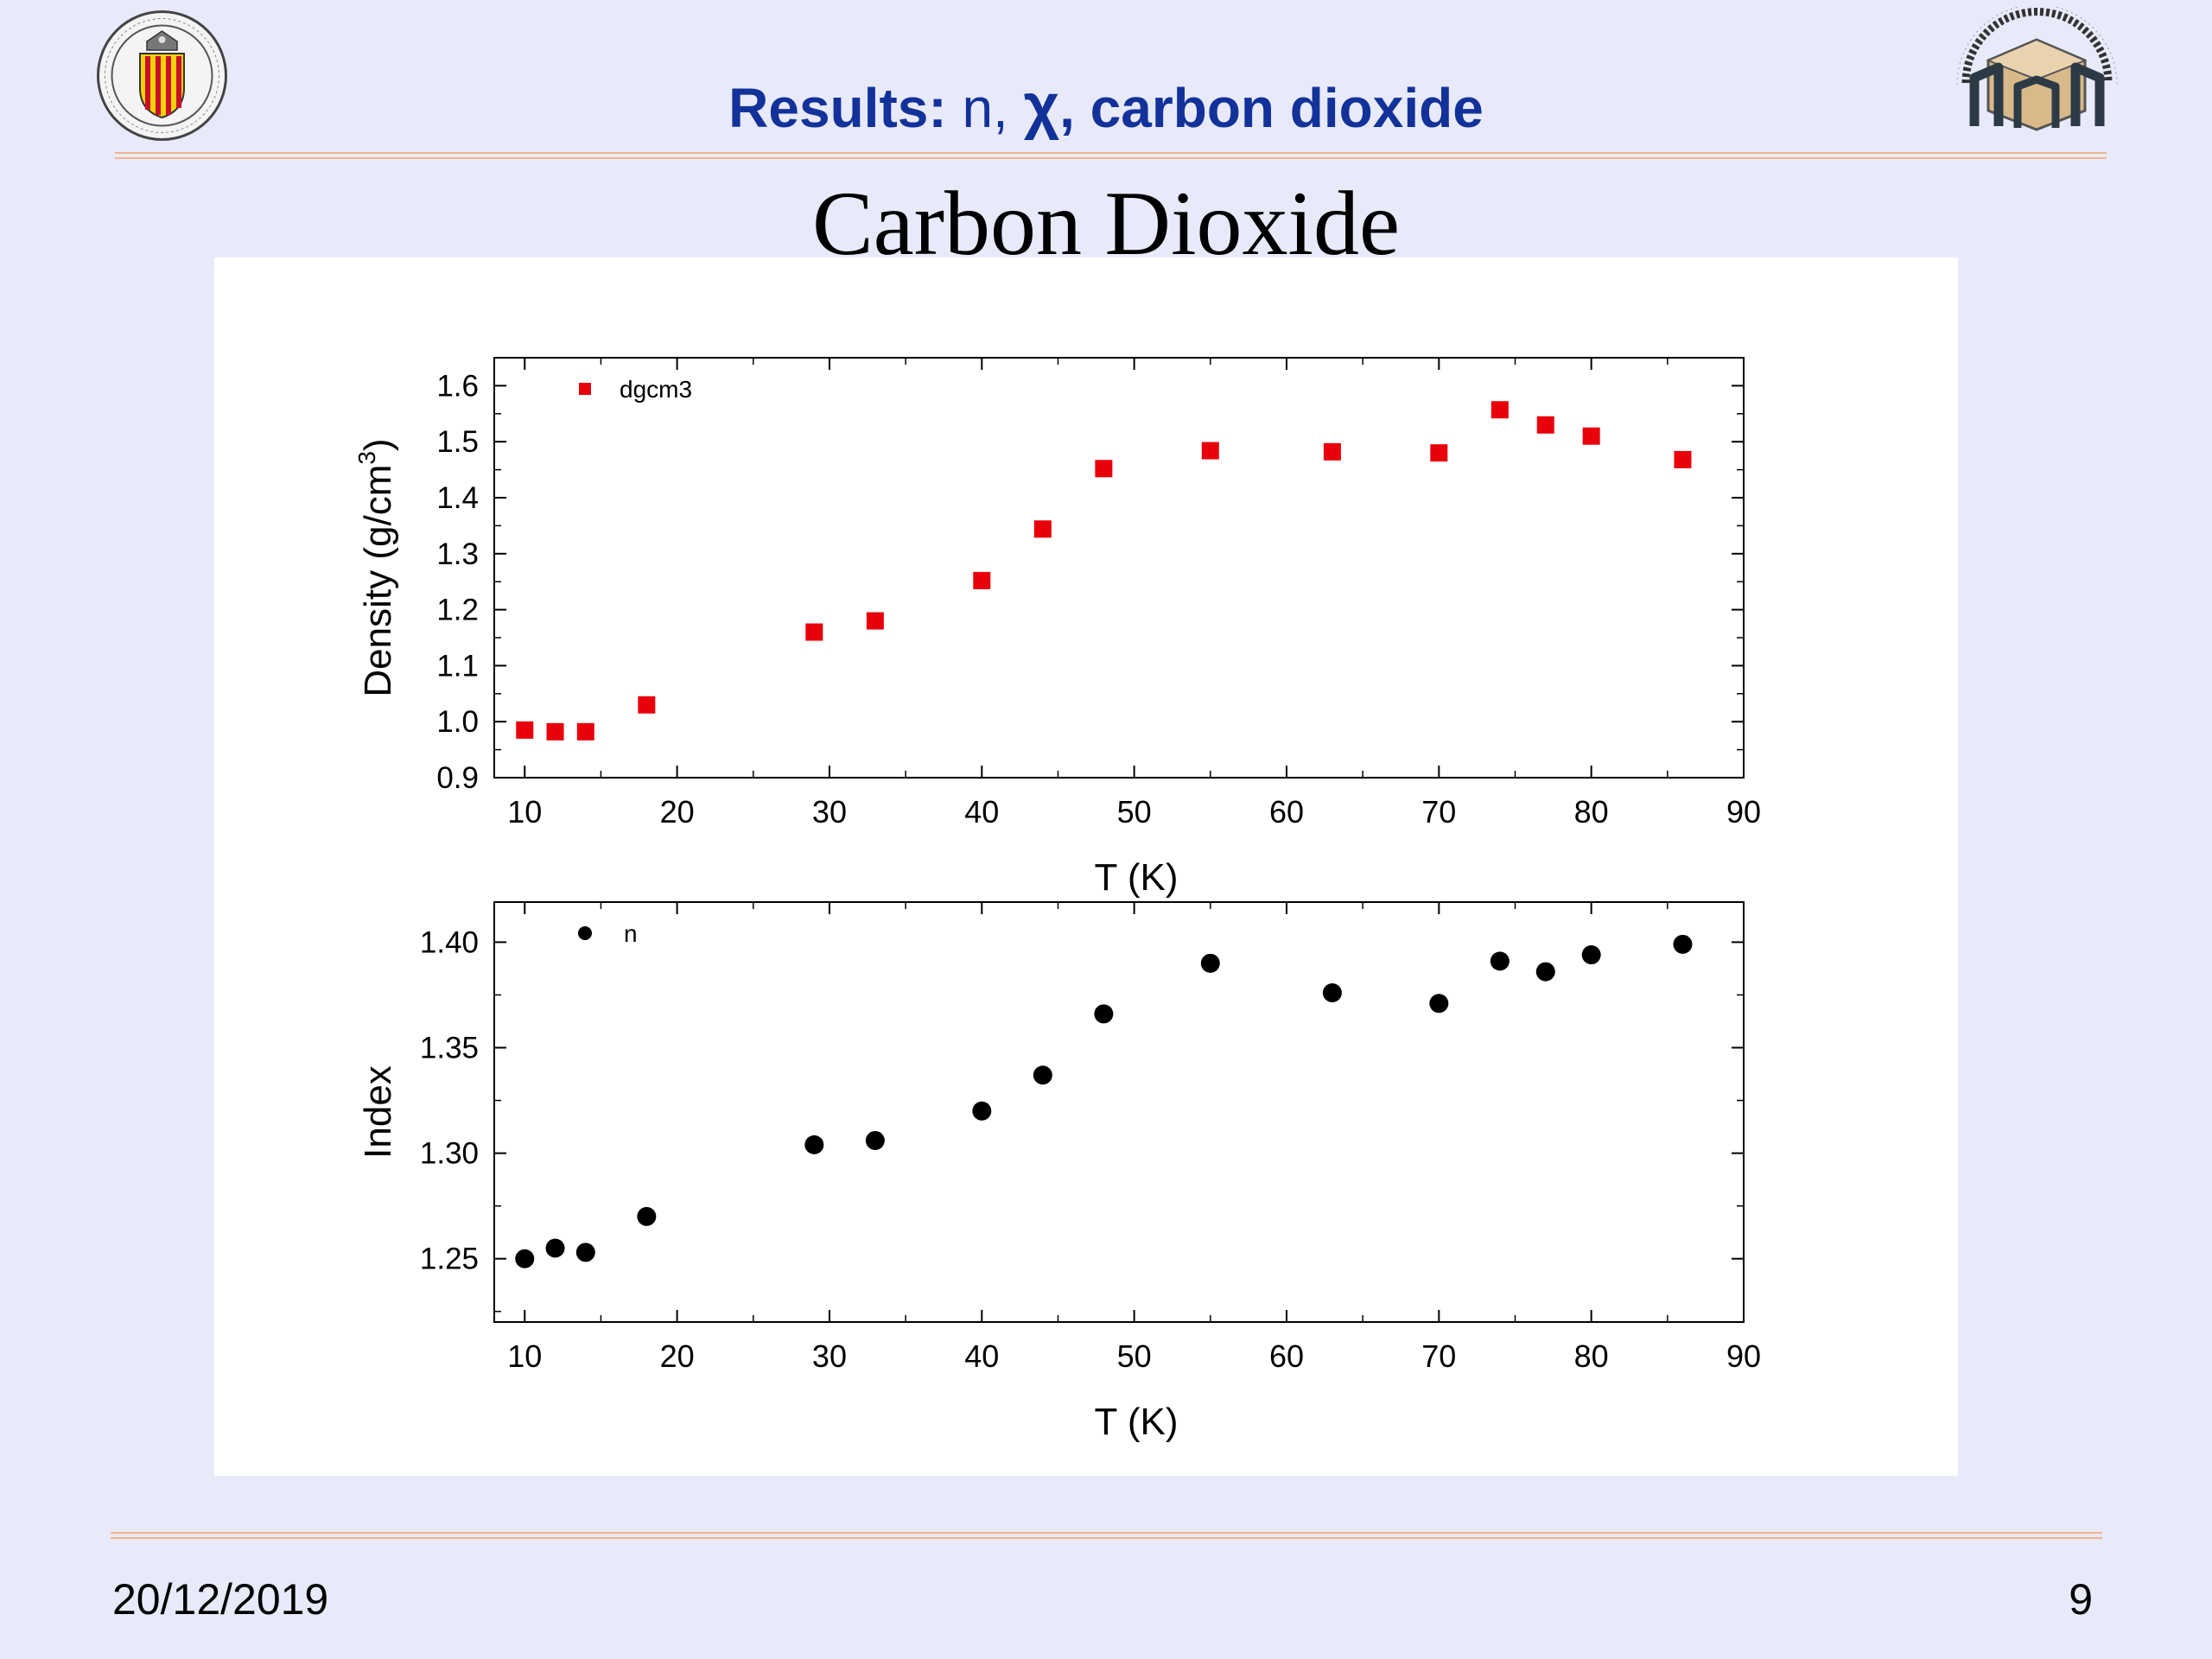 This screenshot has width=2212, height=1659. Describe the element at coordinates (829, 812) in the screenshot. I see `density-xtick-label: 30` at that location.